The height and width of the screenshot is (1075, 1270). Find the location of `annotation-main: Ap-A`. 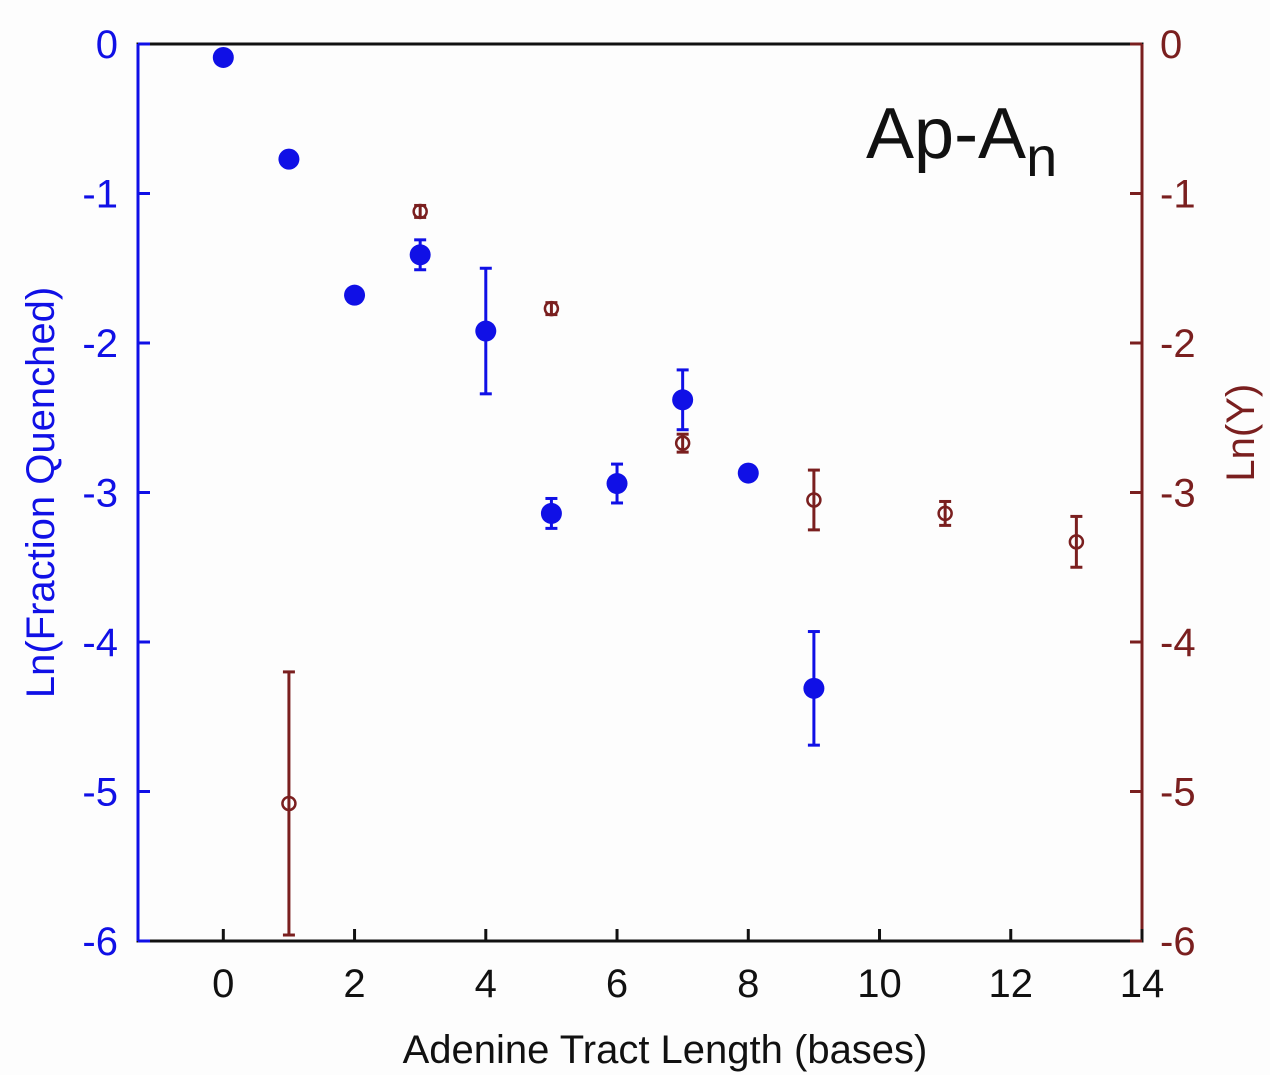

annotation-main: Ap-A is located at coordinates (946, 134).